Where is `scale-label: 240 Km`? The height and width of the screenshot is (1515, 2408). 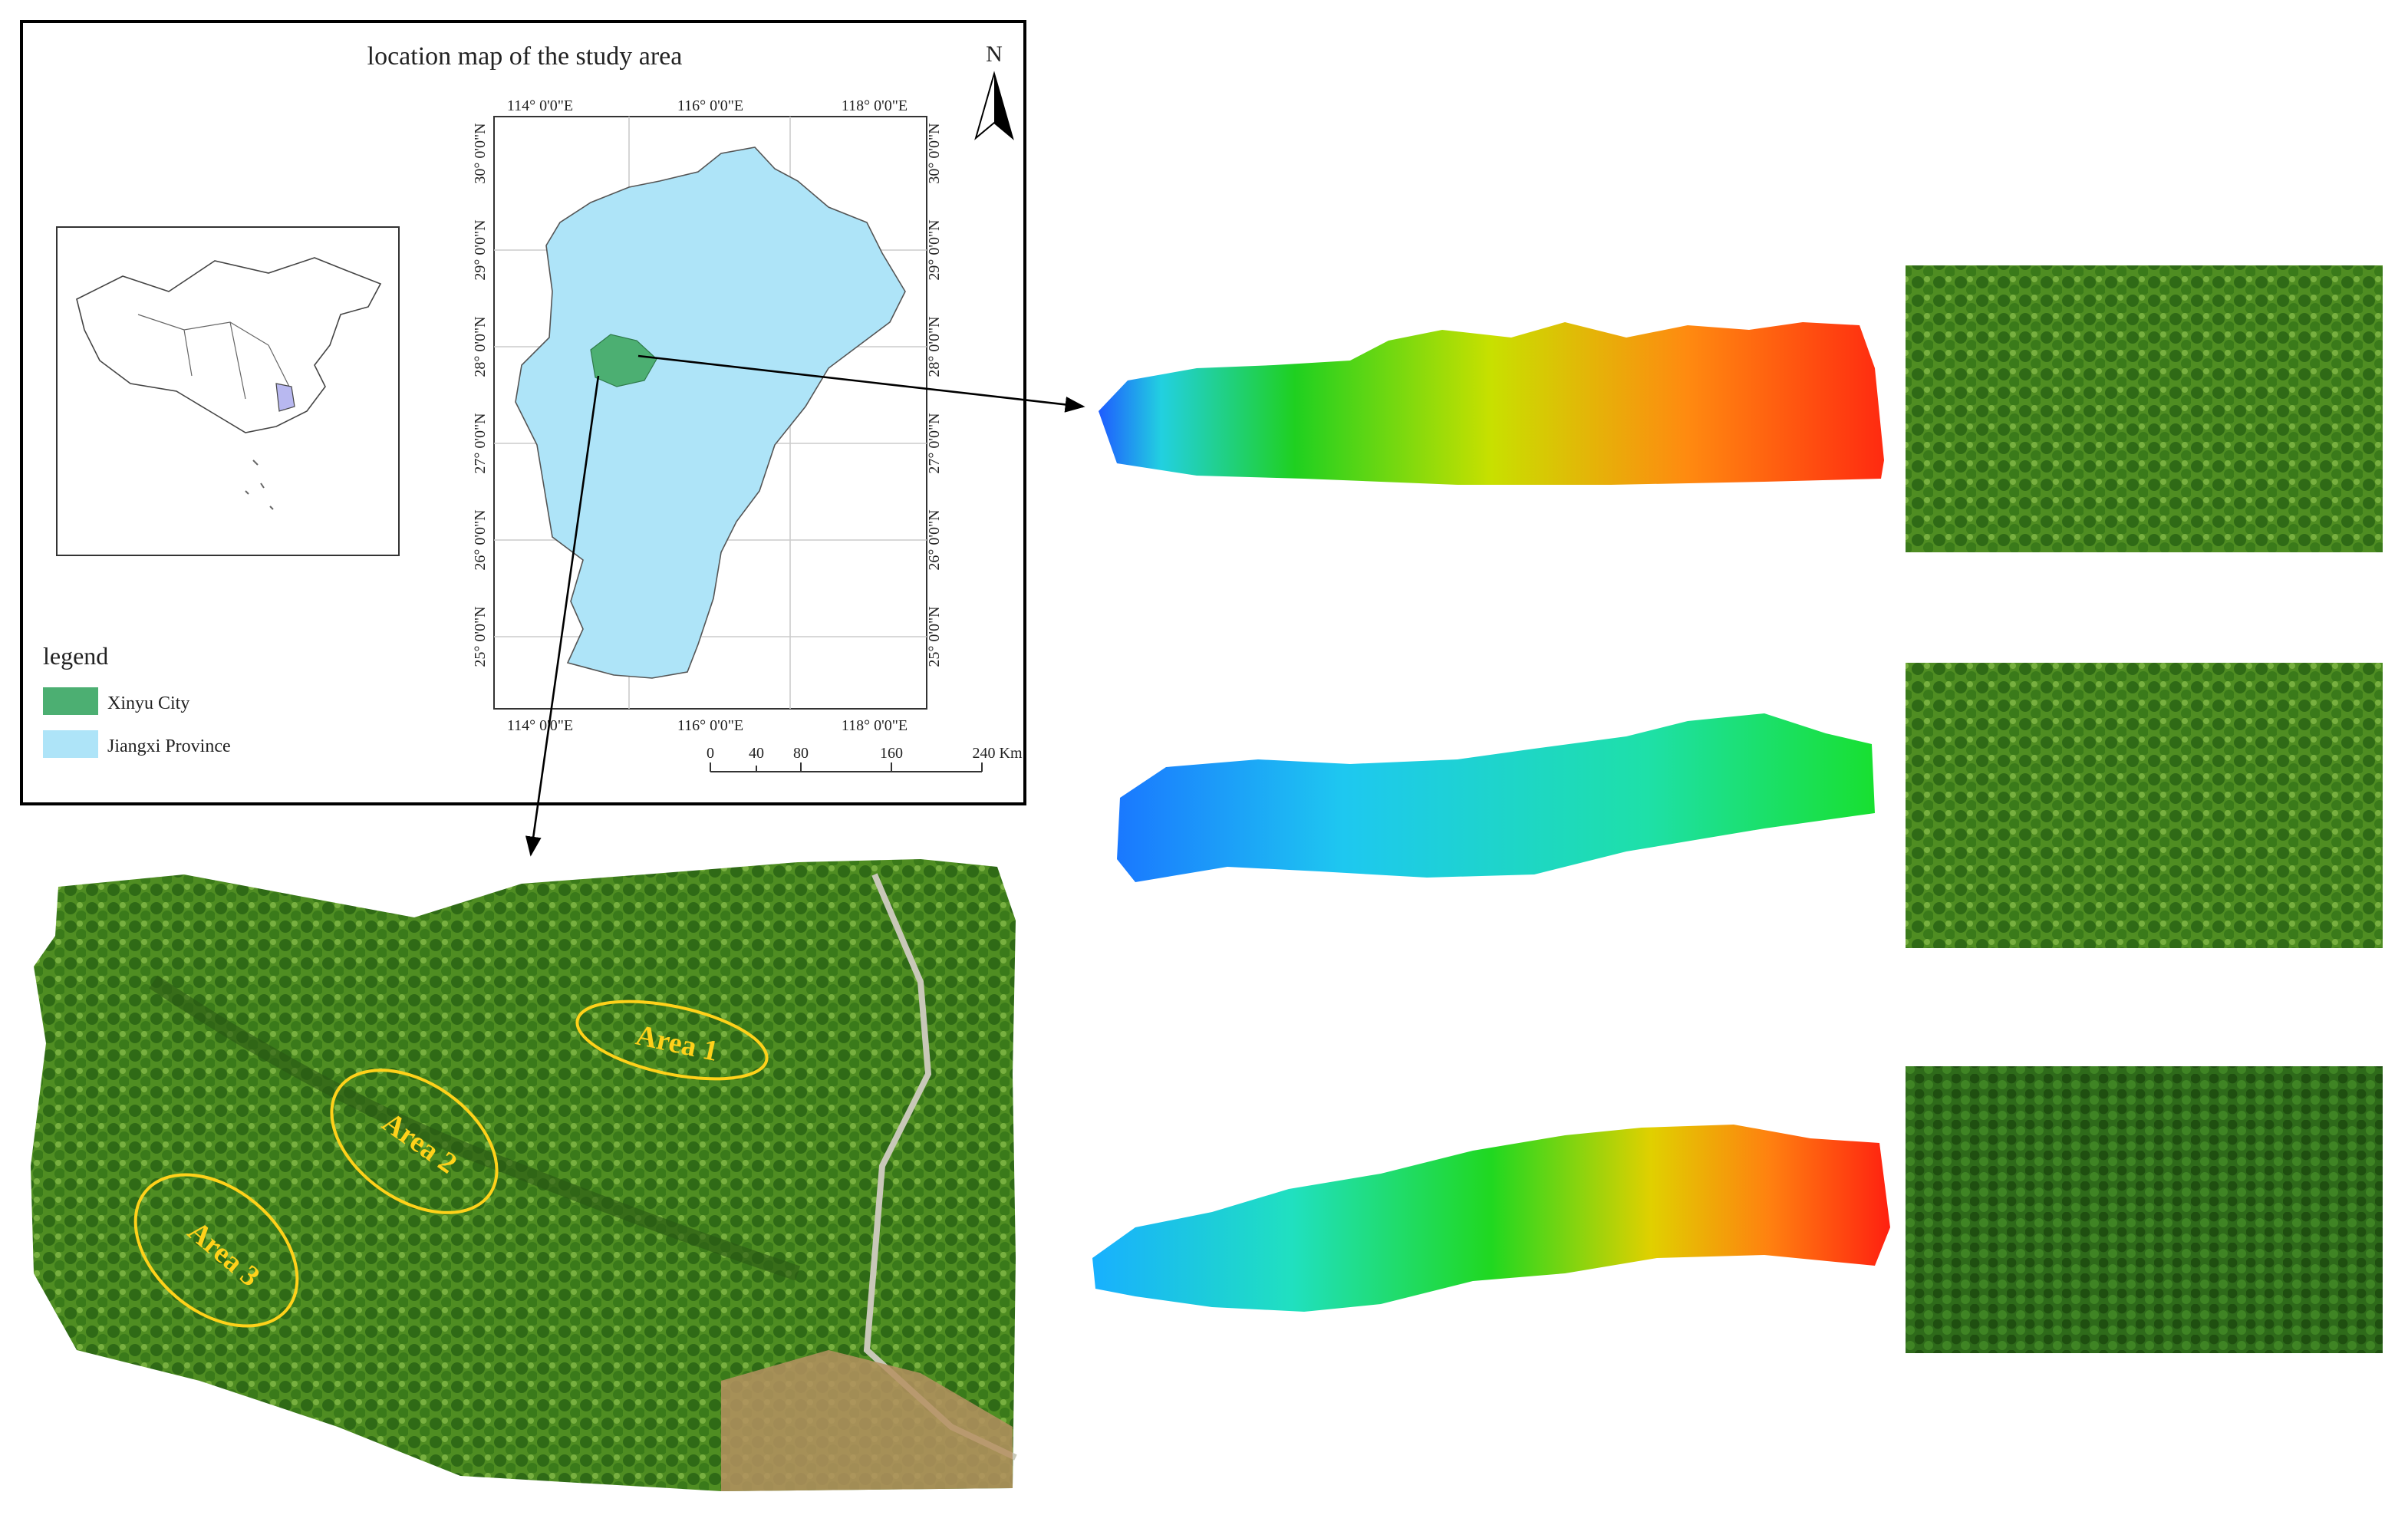
scale-label: 240 Km is located at coordinates (998, 753).